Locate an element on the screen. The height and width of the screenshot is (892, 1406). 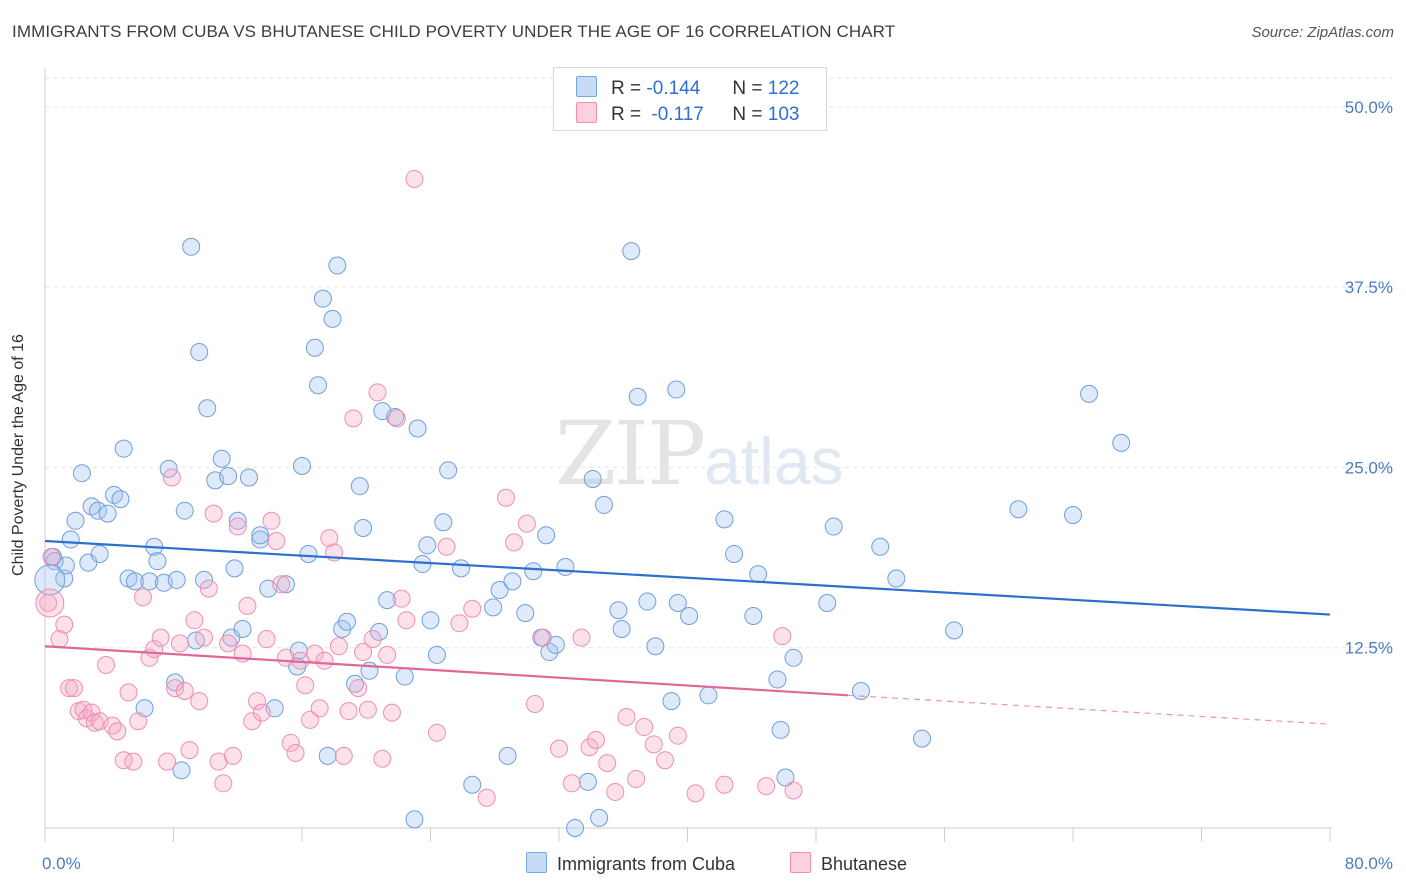
trend-line-bhutanese-extension is located at coordinates (1089, 709).